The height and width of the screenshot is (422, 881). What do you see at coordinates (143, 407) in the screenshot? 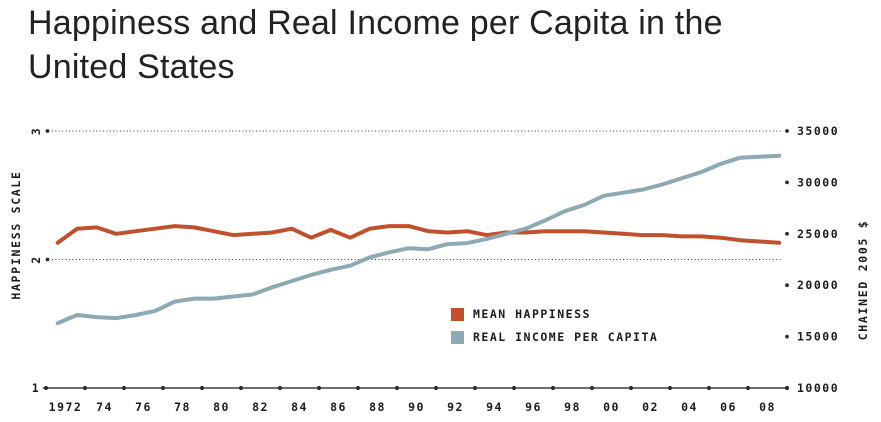
I see `x-tick-label: 76` at bounding box center [143, 407].